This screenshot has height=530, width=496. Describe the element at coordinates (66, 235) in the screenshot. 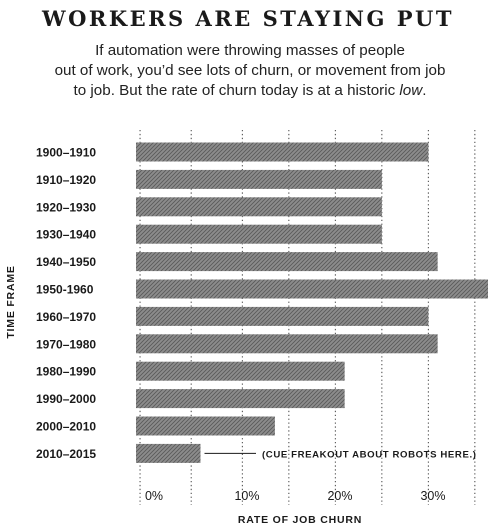

I see `category-label: 1930–1940` at that location.